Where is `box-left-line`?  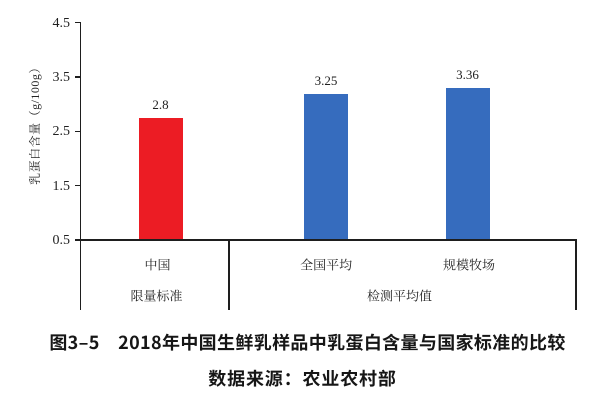 box-left-line is located at coordinates (80, 275).